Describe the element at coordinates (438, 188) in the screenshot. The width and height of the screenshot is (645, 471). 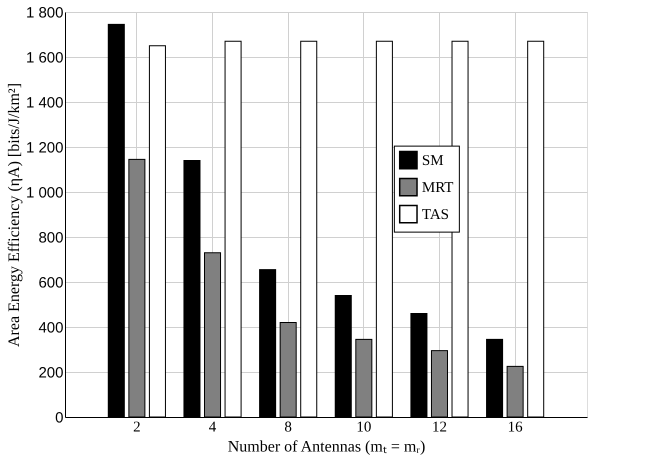
I see `legend-label: MRT` at that location.